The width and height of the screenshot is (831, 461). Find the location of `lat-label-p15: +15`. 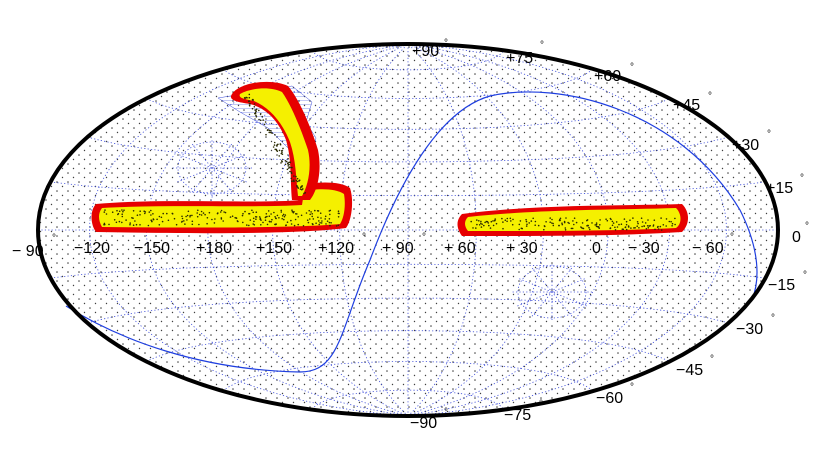

lat-label-p15: +15 is located at coordinates (779, 188).